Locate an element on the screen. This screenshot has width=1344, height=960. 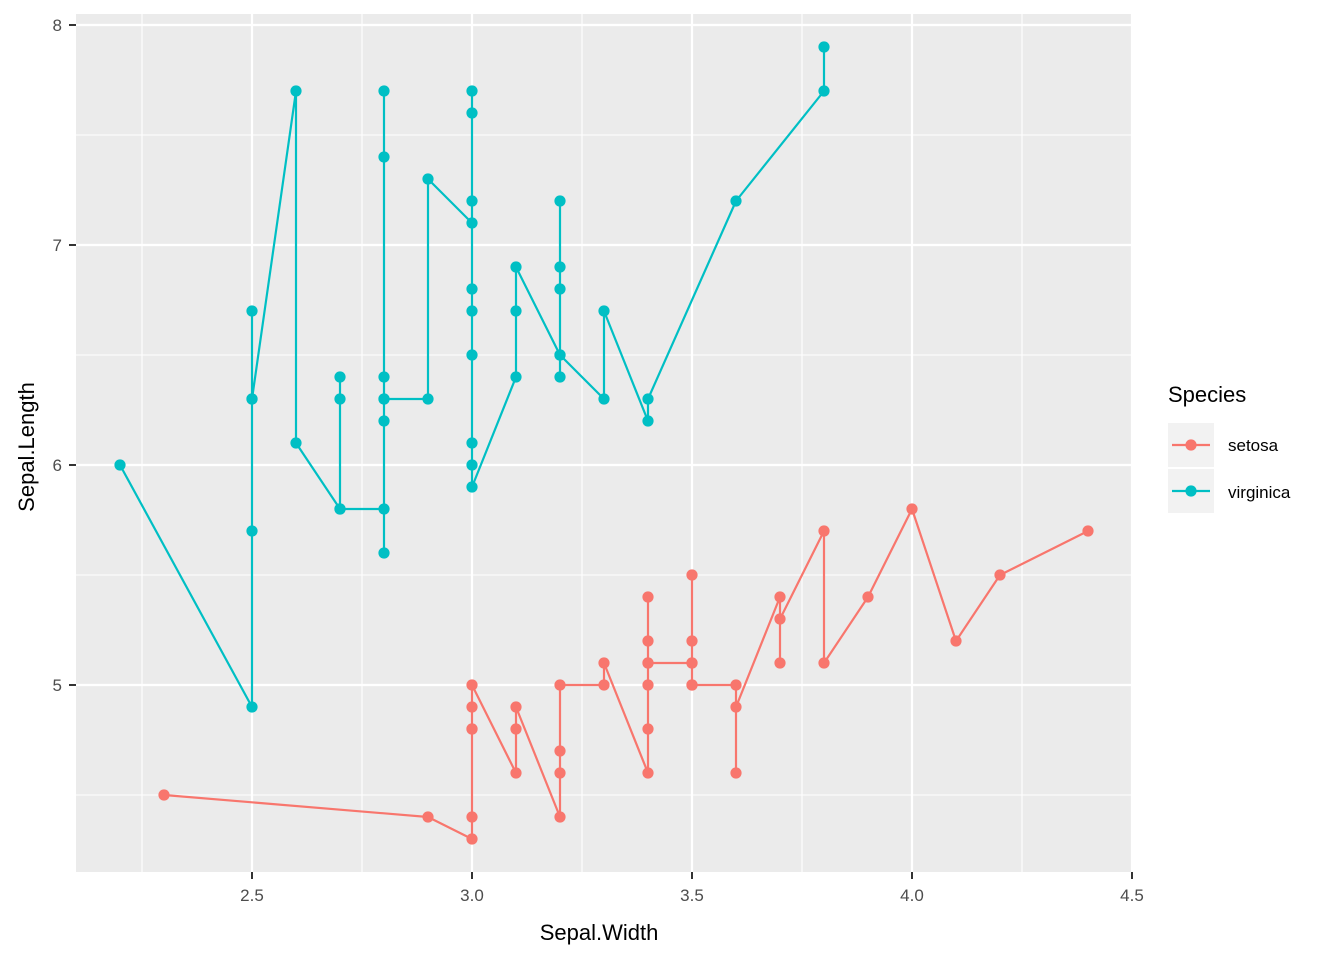
y-tick-label: 8 is located at coordinates (57, 25).